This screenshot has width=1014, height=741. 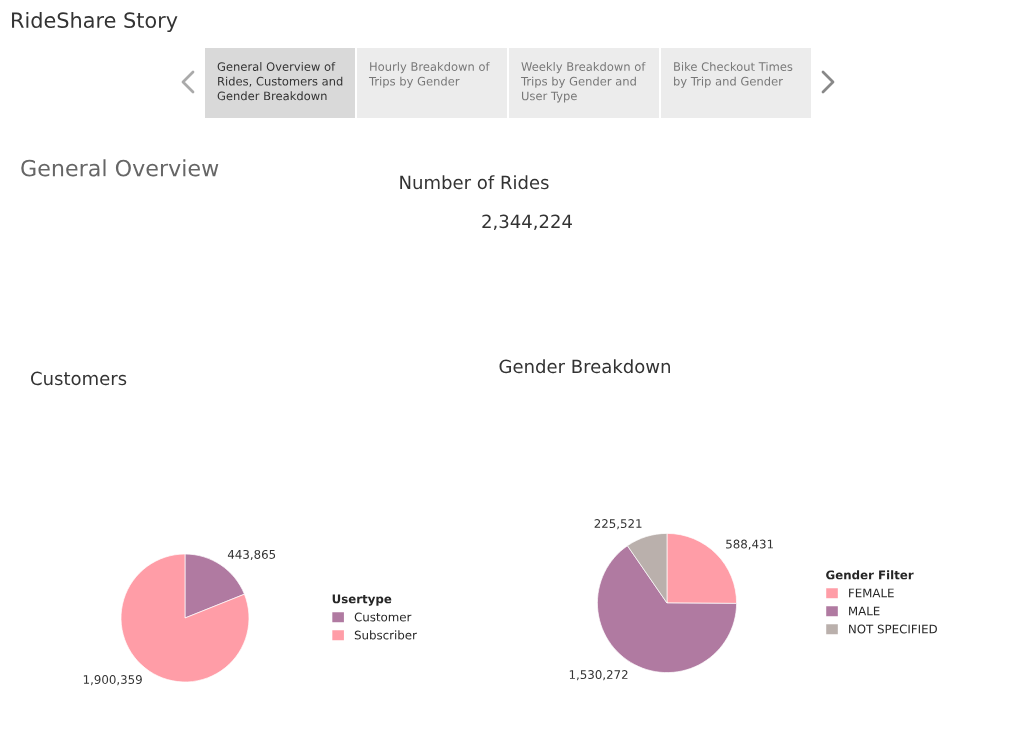 I want to click on text: RideShare Story, so click(x=95, y=22).